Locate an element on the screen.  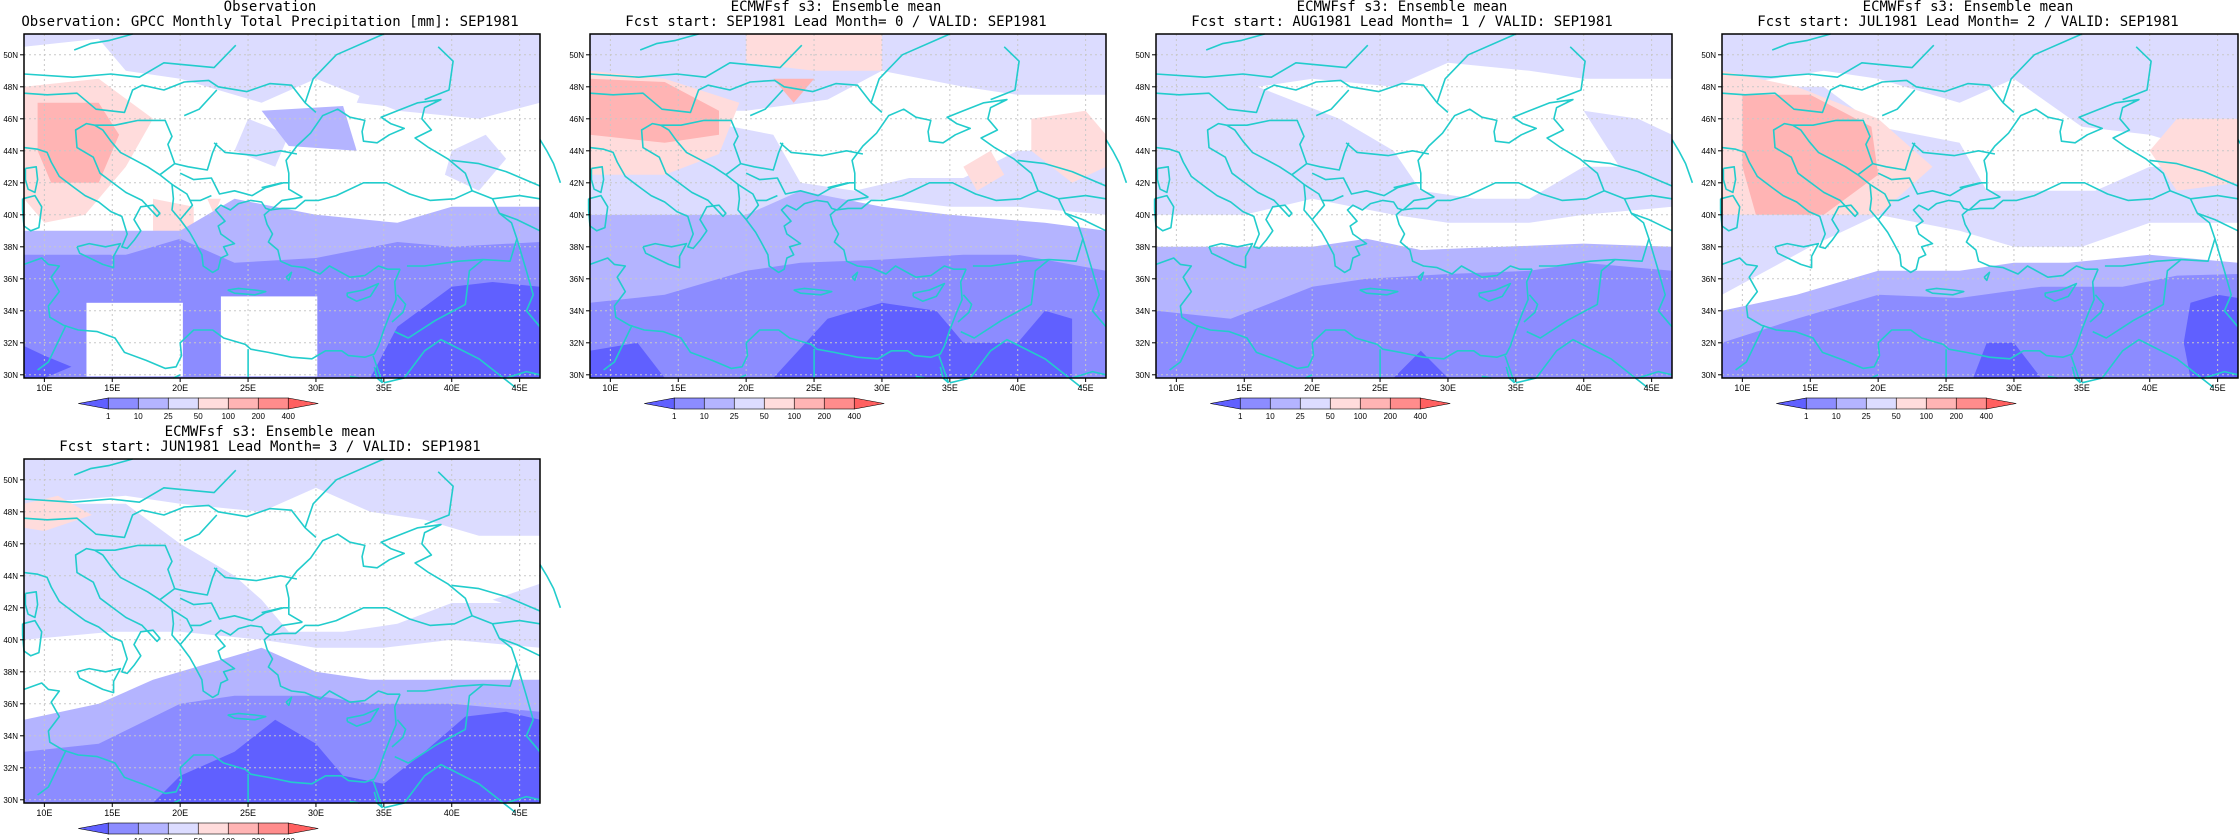
lat-tick-label: 42N is located at coordinates (576, 183).